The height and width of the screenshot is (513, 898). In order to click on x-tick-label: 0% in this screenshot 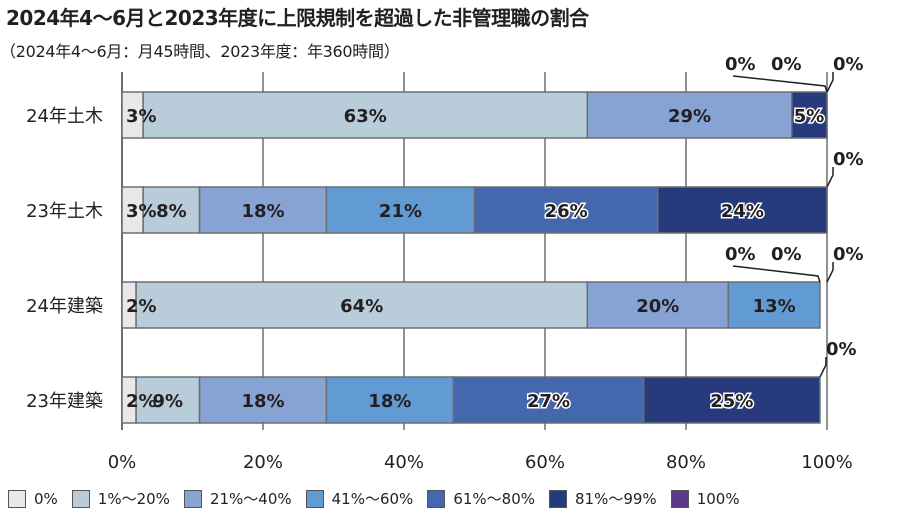, I will do `click(122, 462)`.